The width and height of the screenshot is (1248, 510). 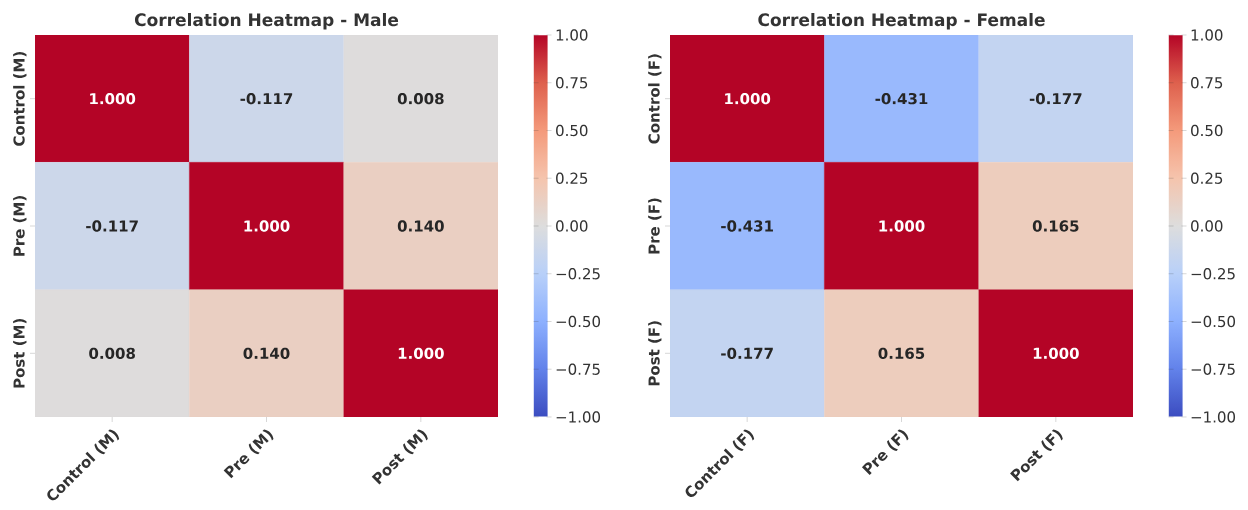 I want to click on y-tick-label: Post (M), so click(x=20, y=353).